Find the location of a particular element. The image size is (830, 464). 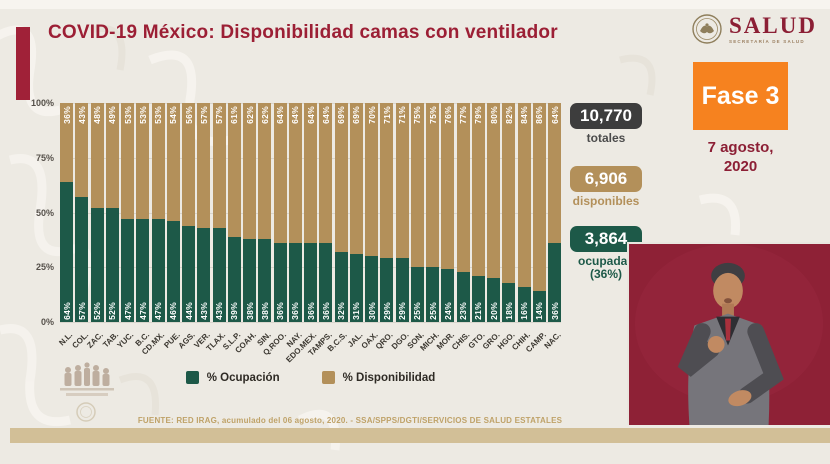

bar-nl: 36% 64% is located at coordinates (66, 212).